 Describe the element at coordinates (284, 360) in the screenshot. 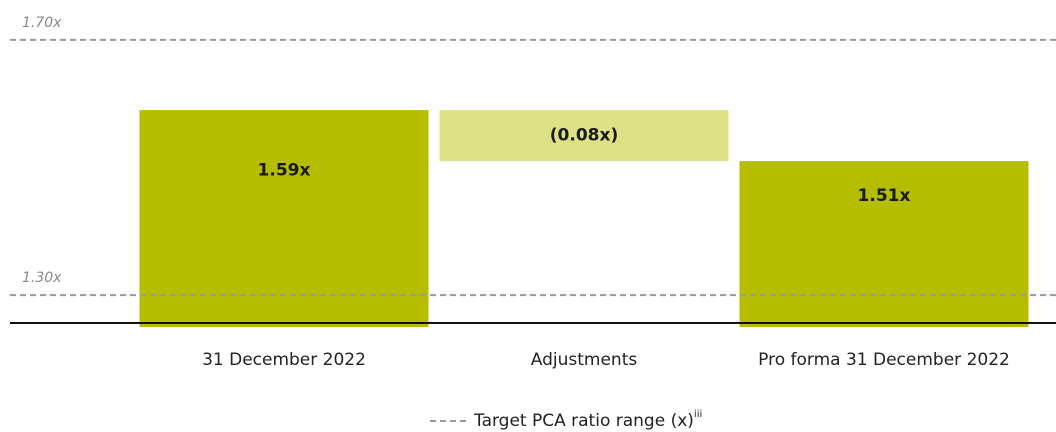

I see `x-tick-label: 31 December 2022` at that location.